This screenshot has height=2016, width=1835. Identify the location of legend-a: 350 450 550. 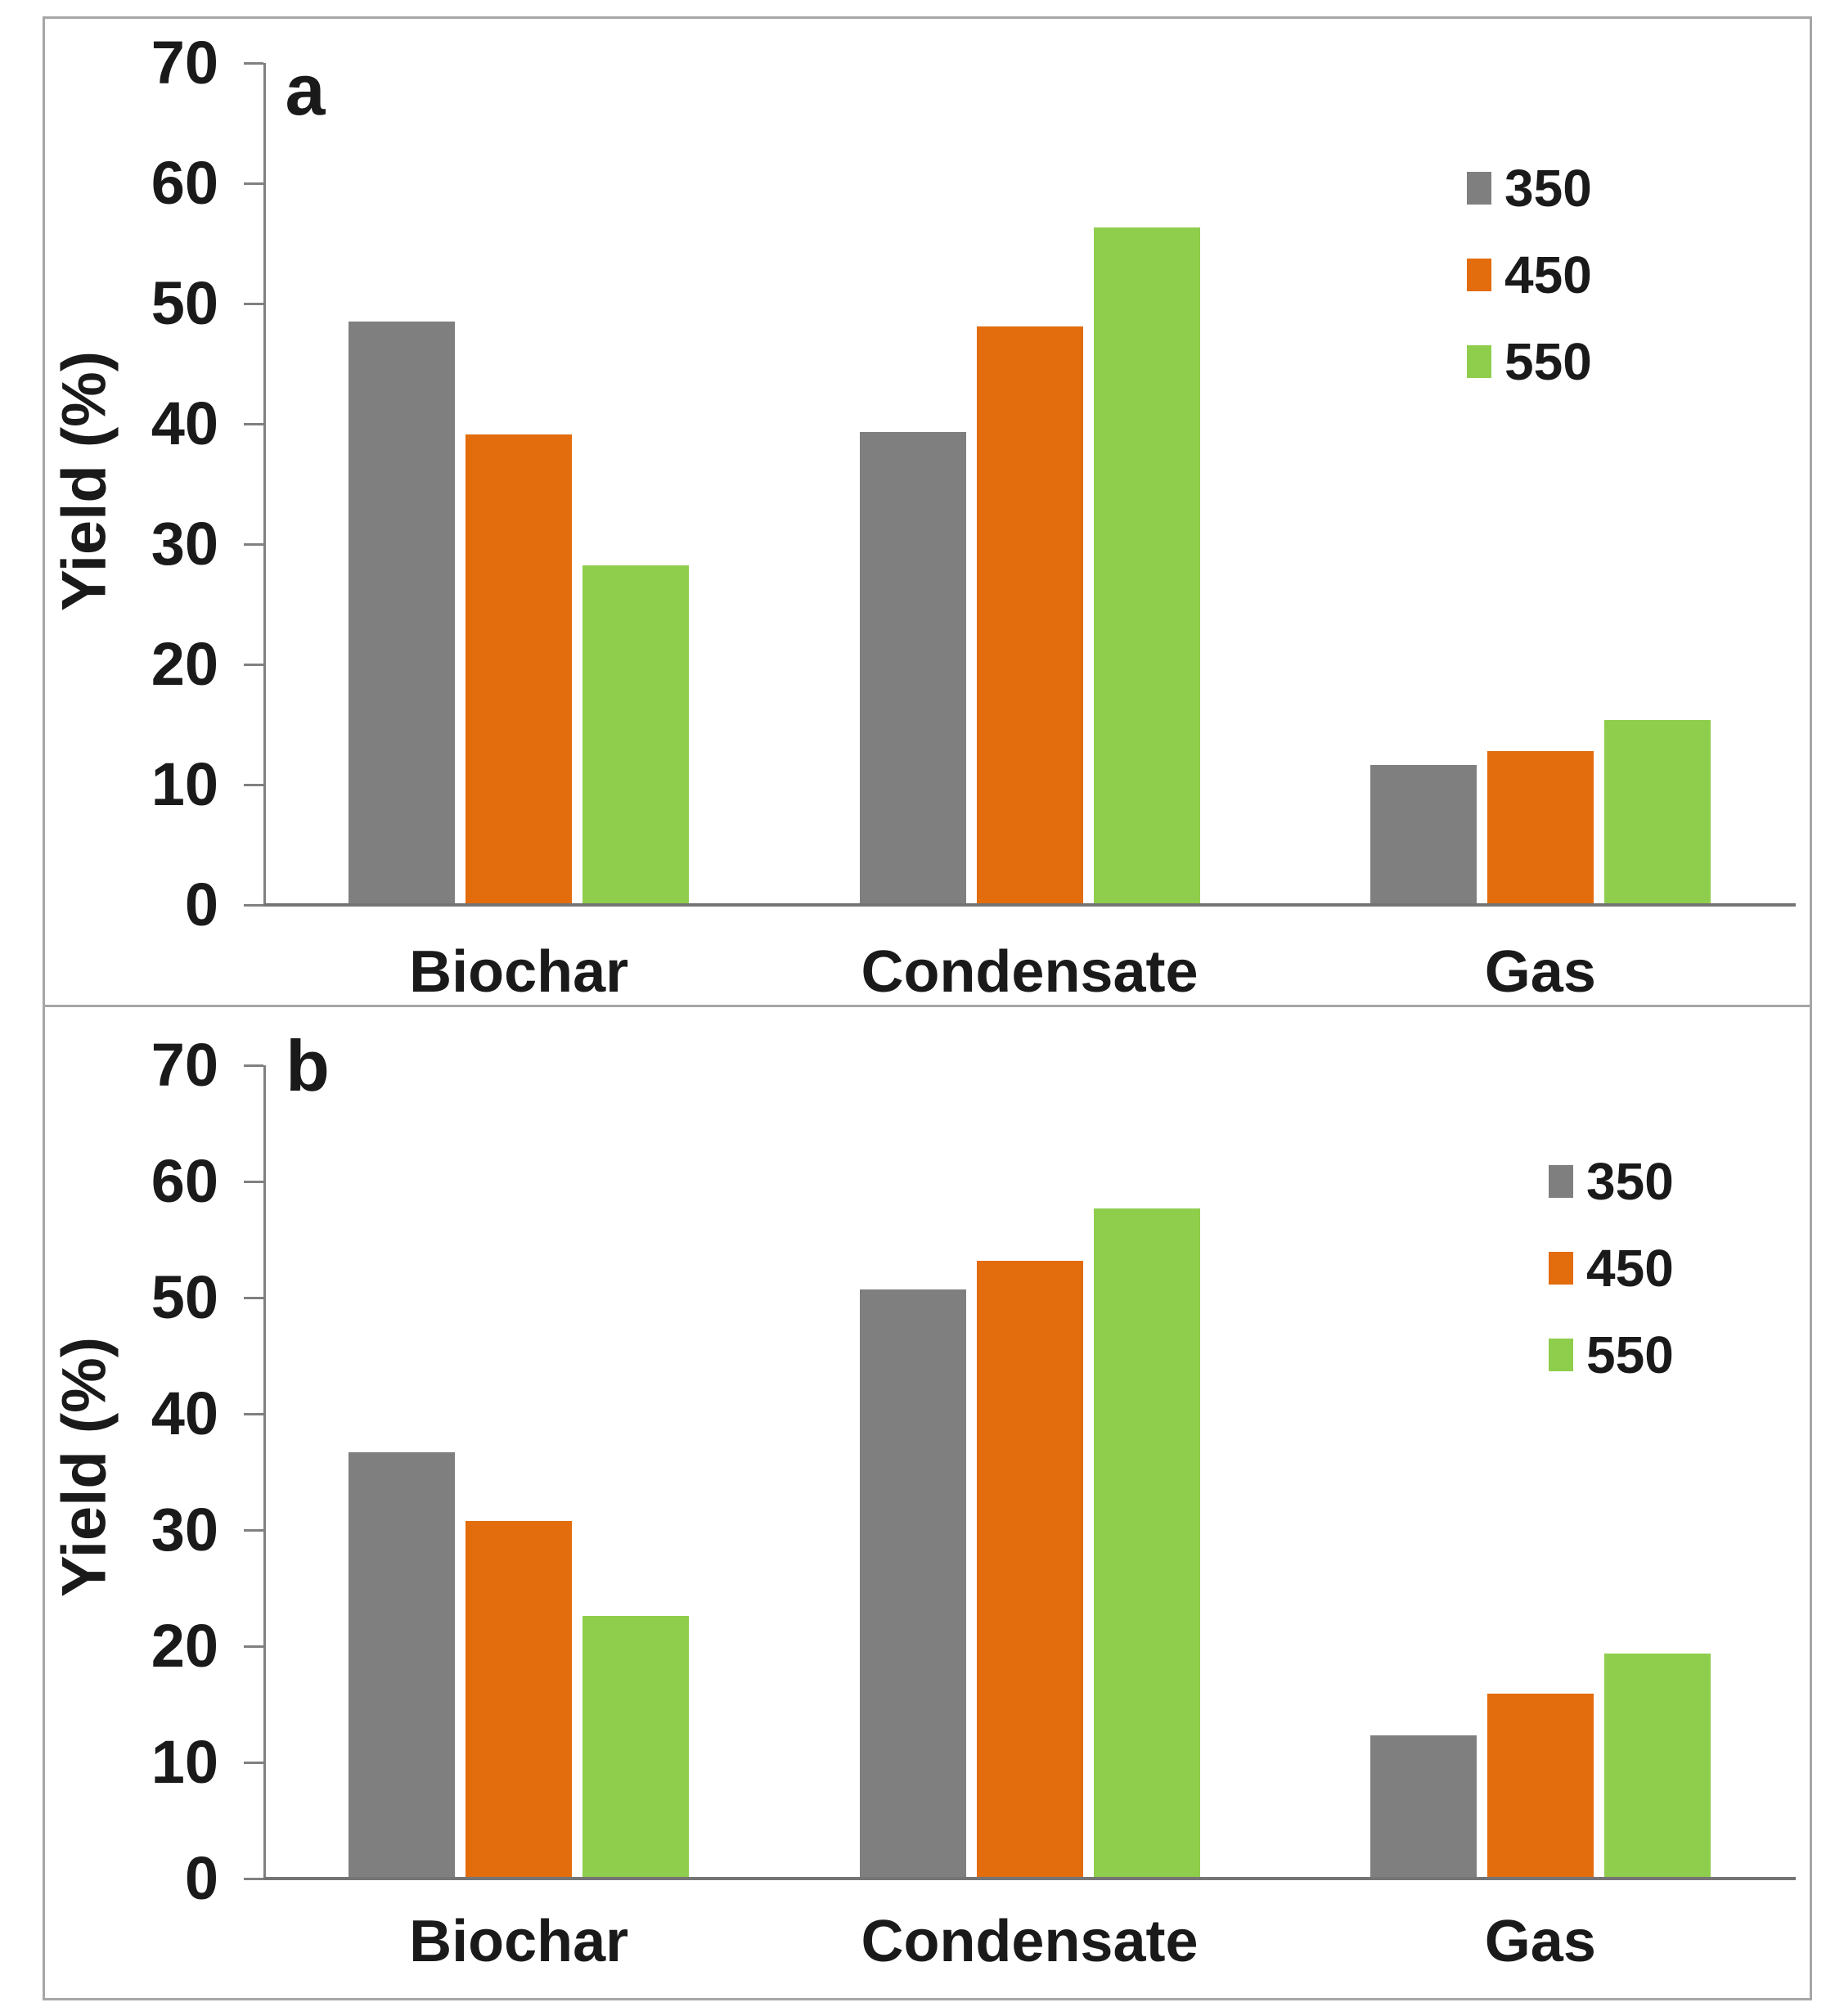
(1529, 275).